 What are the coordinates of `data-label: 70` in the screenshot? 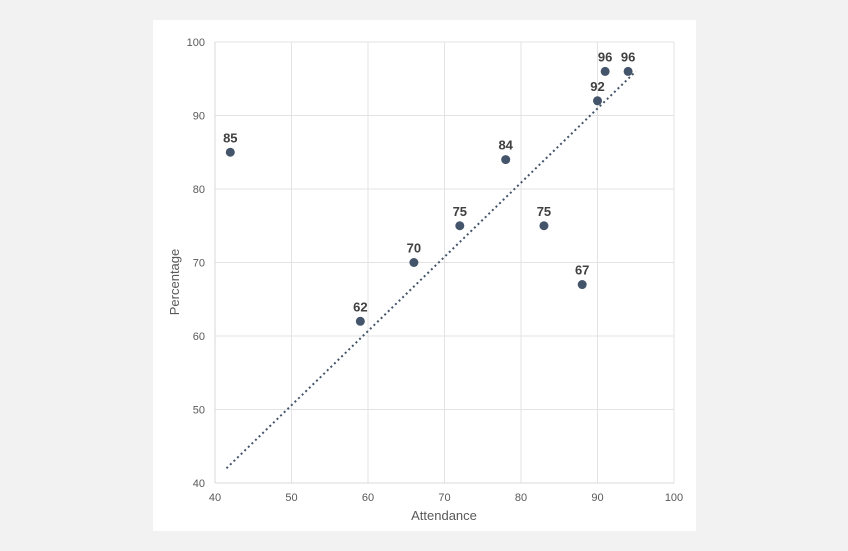 It's located at (414, 248).